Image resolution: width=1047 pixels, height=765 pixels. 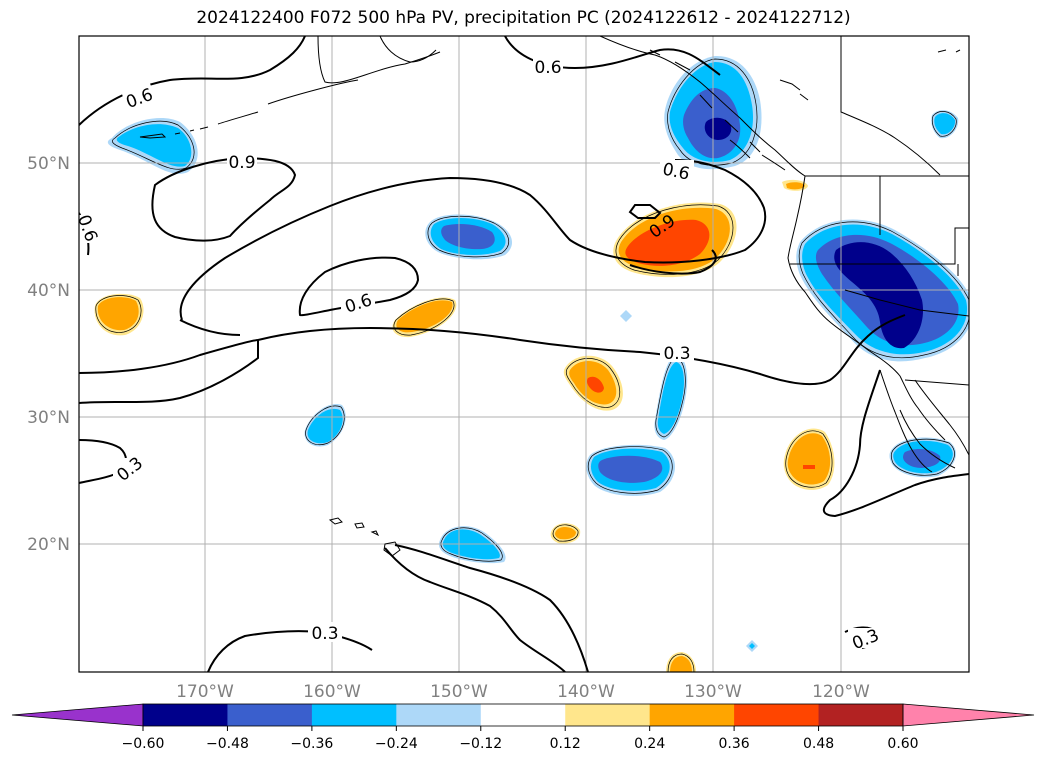 What do you see at coordinates (143, 744) in the screenshot?
I see `colorbar-tick-label: −0.60` at bounding box center [143, 744].